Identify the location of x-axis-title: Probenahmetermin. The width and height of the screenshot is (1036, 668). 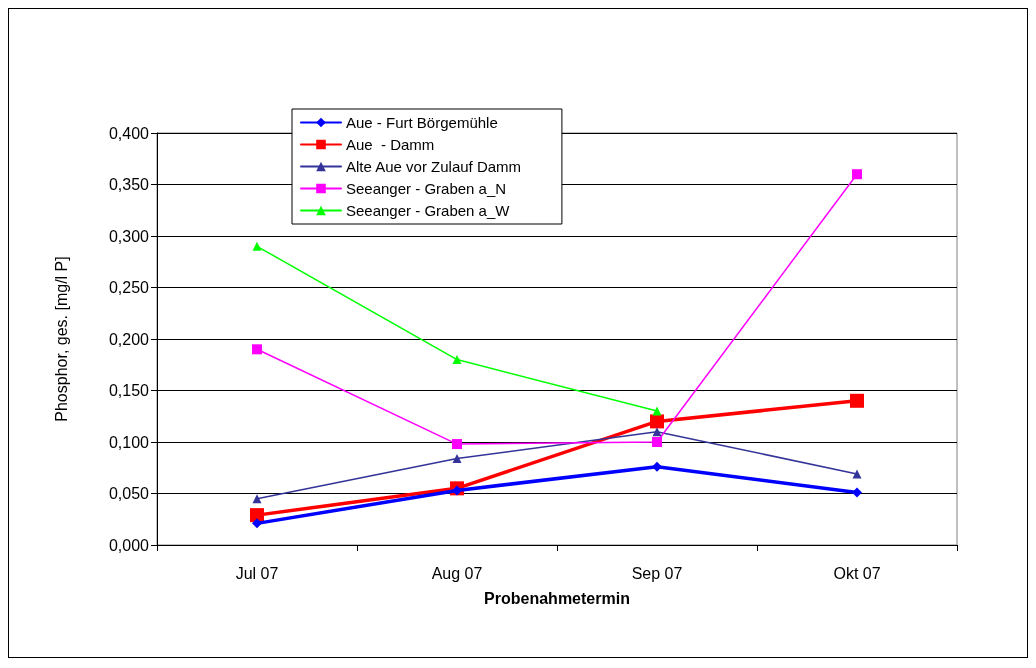
(557, 598).